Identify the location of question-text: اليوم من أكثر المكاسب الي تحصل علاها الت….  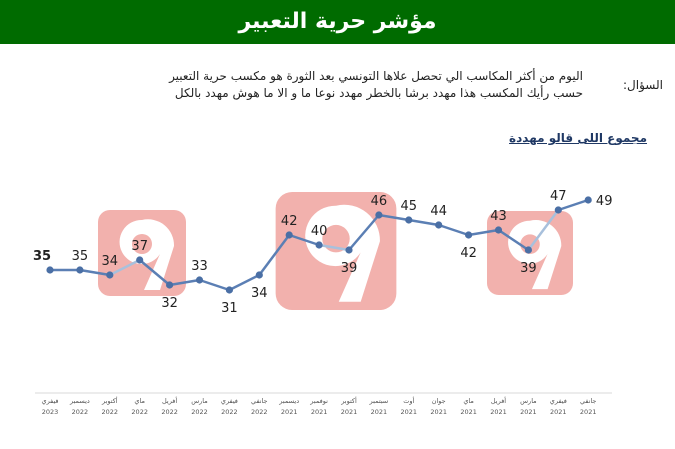
(343, 85).